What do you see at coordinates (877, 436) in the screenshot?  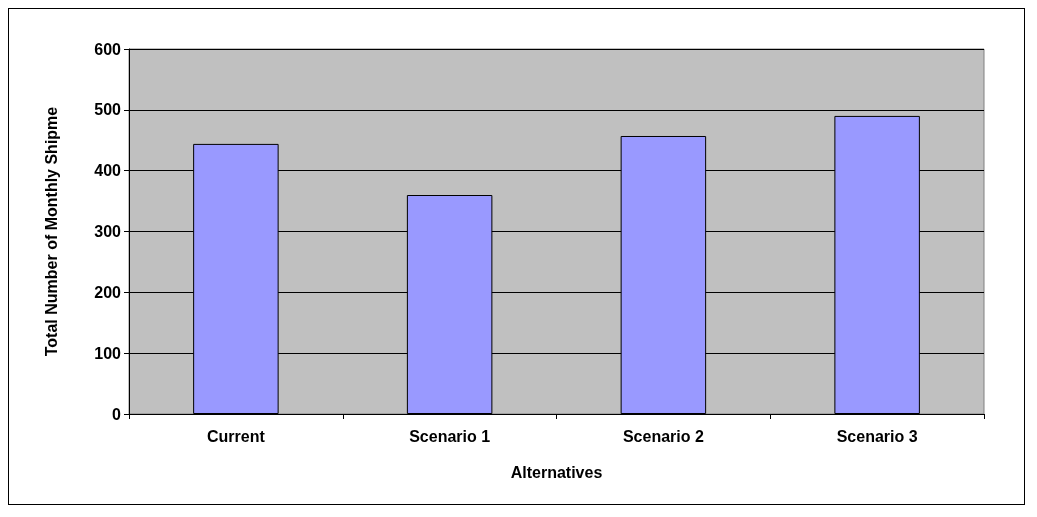 I see `x-tick-label: Scenario 3` at bounding box center [877, 436].